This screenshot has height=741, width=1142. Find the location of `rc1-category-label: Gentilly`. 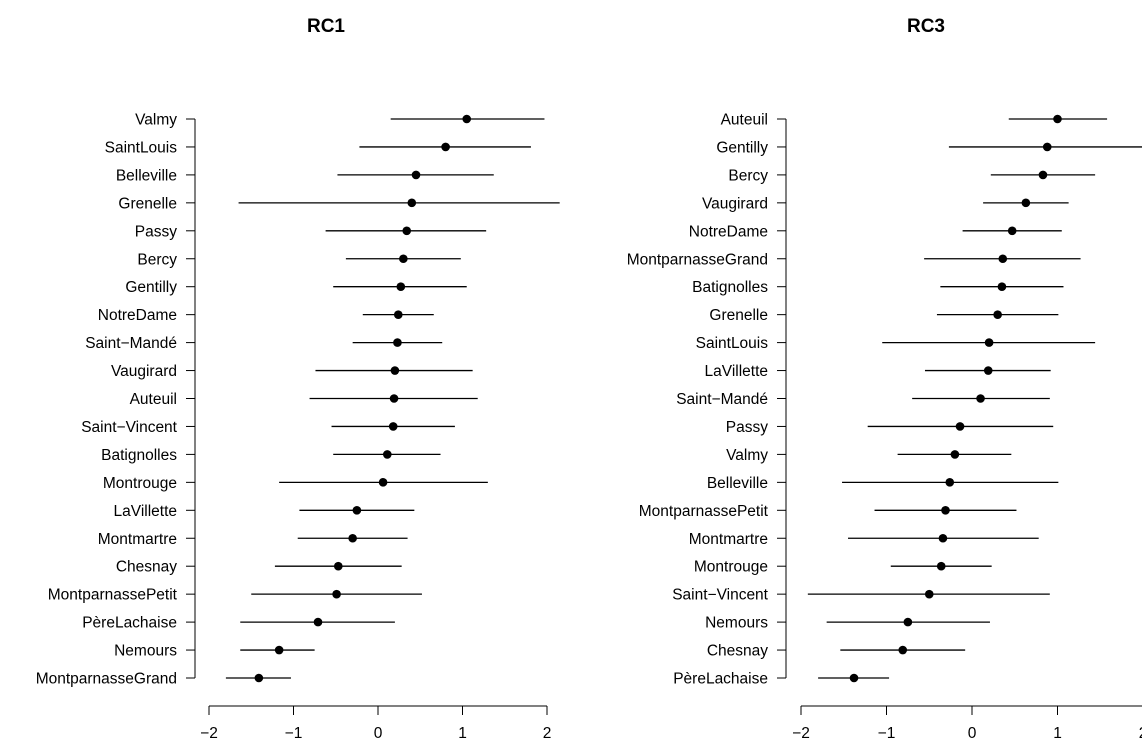

rc1-category-label: Gentilly is located at coordinates (151, 287).